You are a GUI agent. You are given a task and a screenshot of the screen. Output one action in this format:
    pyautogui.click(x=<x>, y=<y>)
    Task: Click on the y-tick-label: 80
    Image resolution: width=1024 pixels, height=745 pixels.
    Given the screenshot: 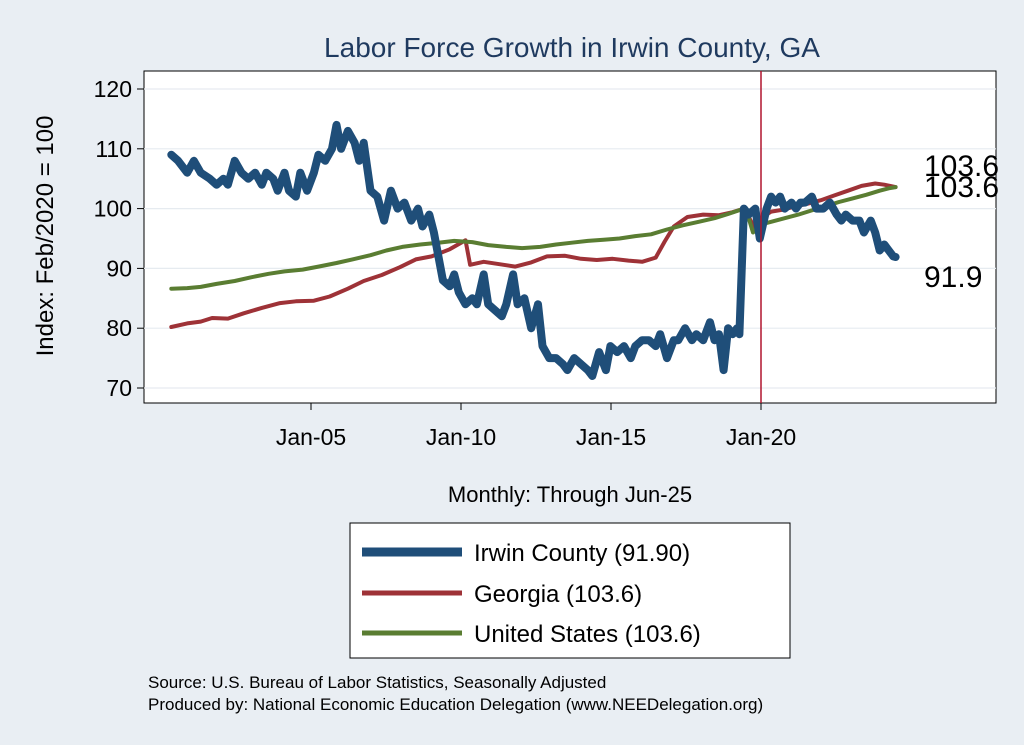 What is the action you would take?
    pyautogui.click(x=119, y=328)
    